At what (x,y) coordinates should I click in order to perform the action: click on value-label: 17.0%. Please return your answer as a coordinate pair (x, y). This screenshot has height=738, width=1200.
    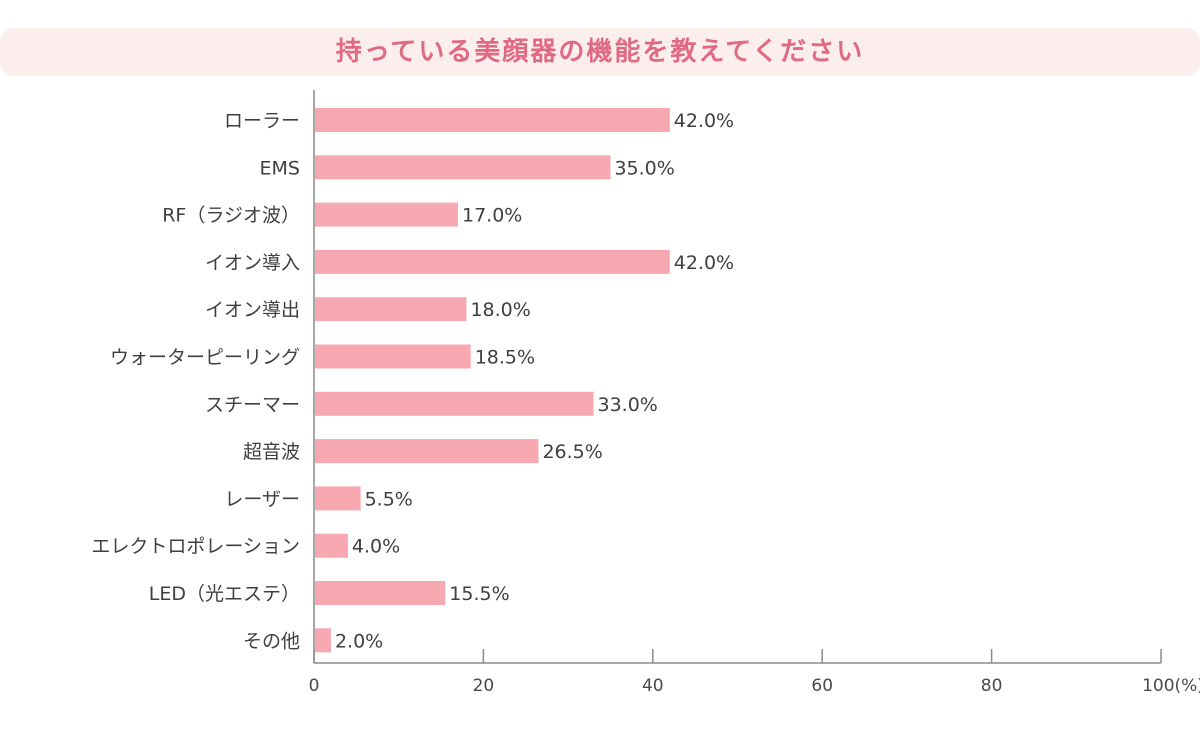
    Looking at the image, I should click on (492, 216).